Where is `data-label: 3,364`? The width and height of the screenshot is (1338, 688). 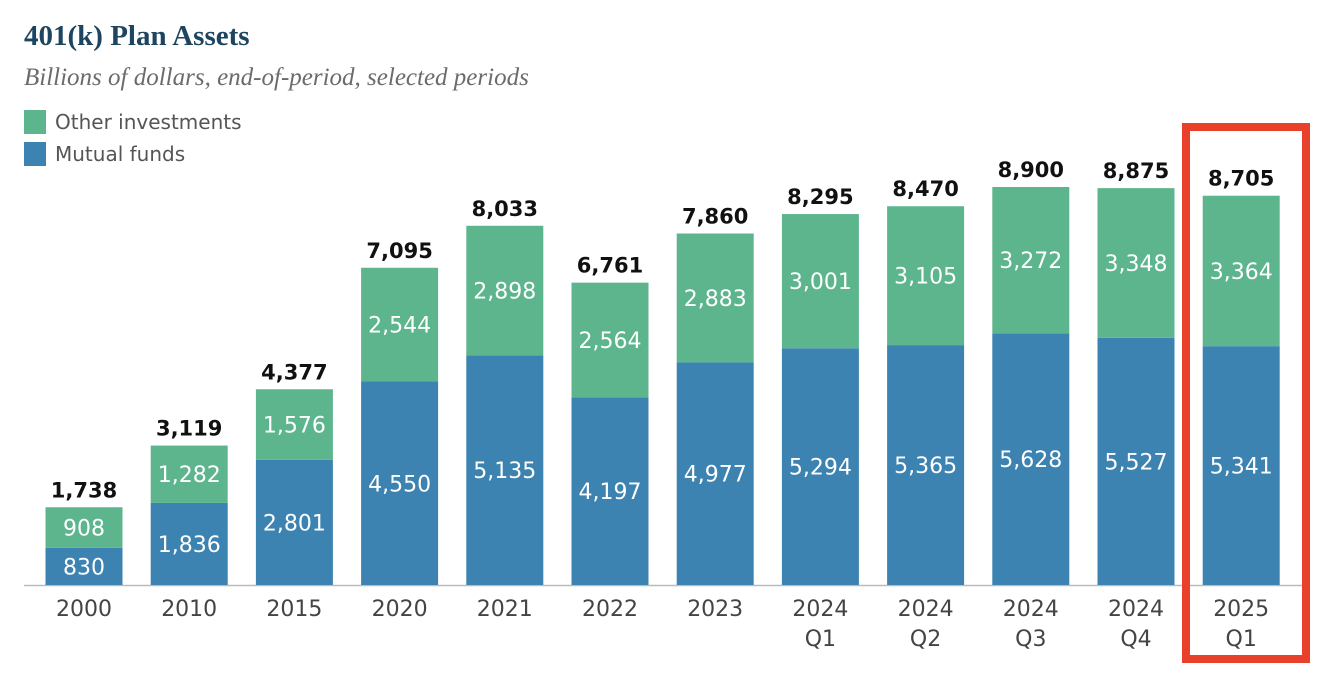
data-label: 3,364 is located at coordinates (1241, 272).